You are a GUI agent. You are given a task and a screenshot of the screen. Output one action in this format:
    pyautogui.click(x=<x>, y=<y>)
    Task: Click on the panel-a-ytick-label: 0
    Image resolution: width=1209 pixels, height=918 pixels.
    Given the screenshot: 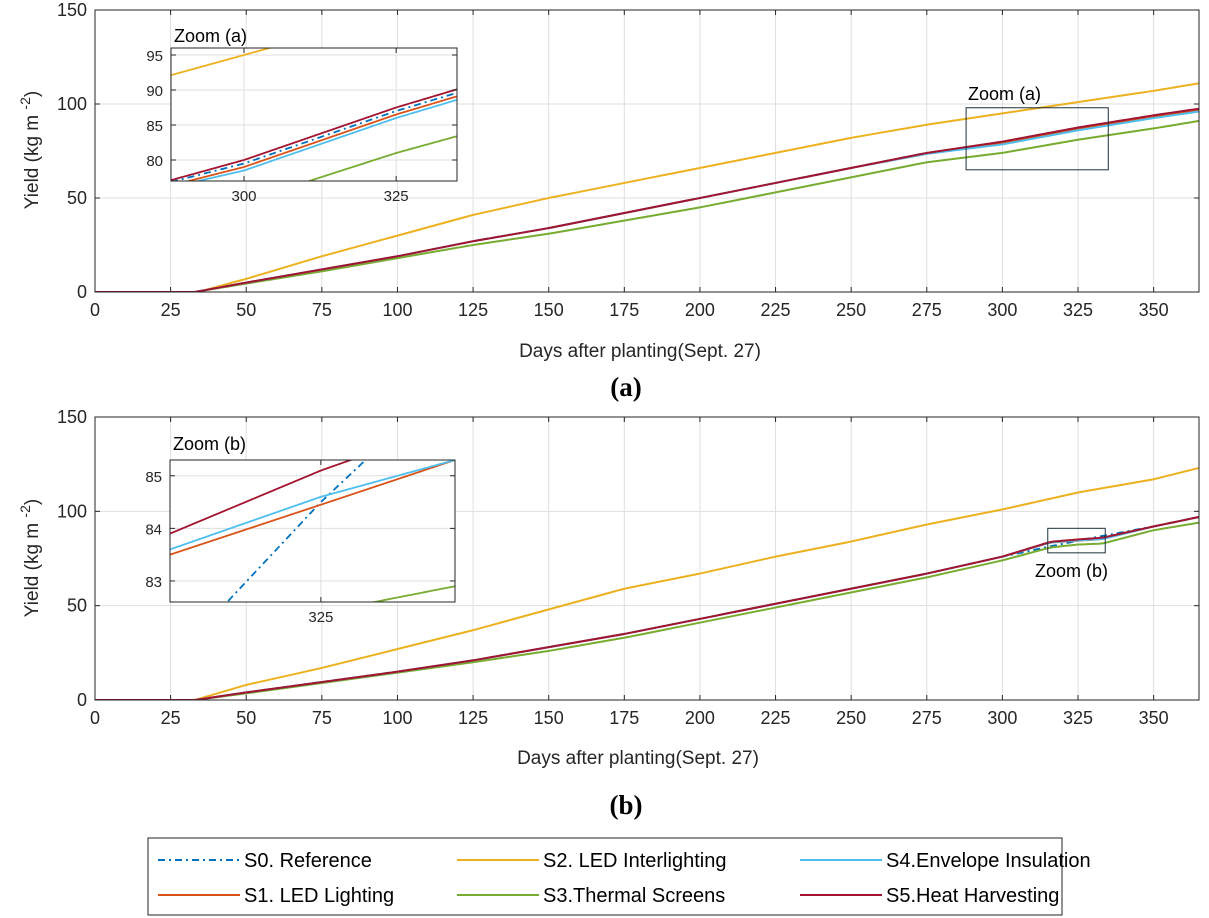 What is the action you would take?
    pyautogui.click(x=82, y=292)
    